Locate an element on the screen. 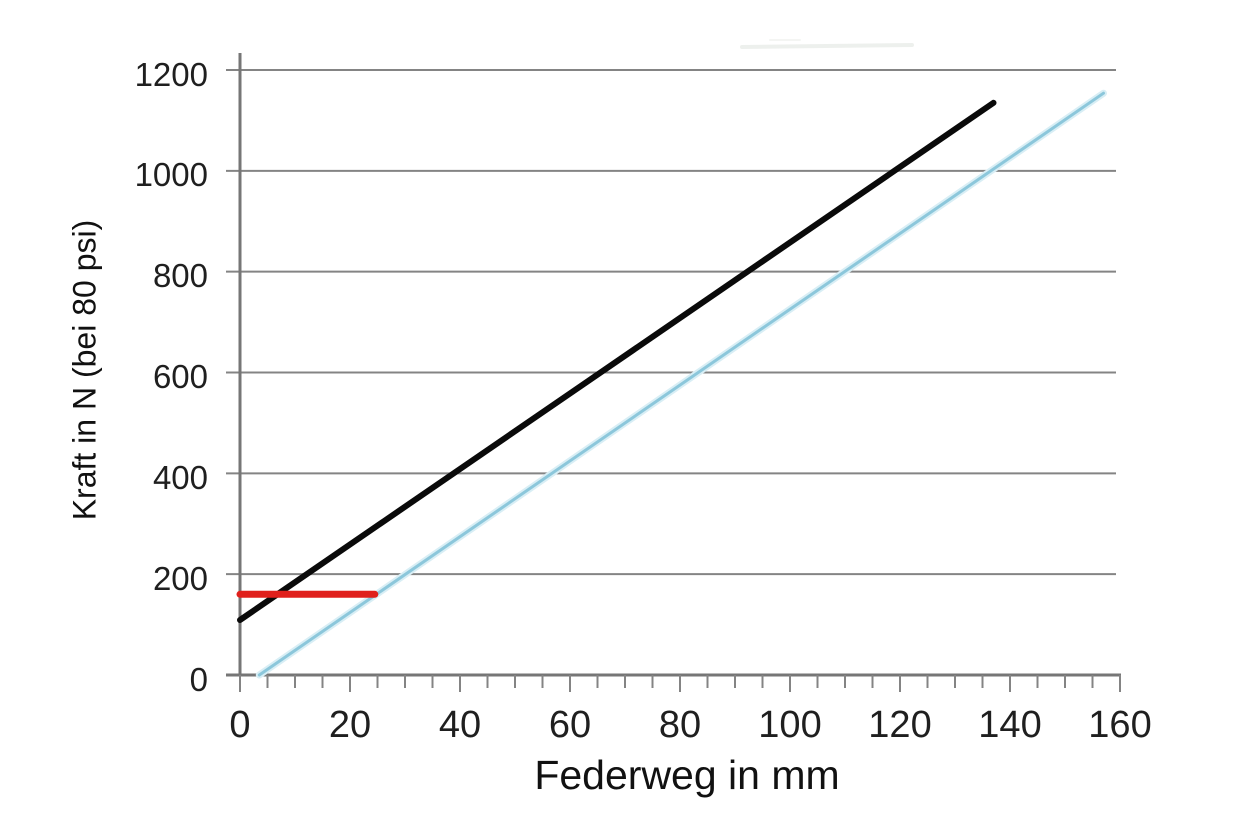  x-tick-label-140: 140 is located at coordinates (1010, 725).